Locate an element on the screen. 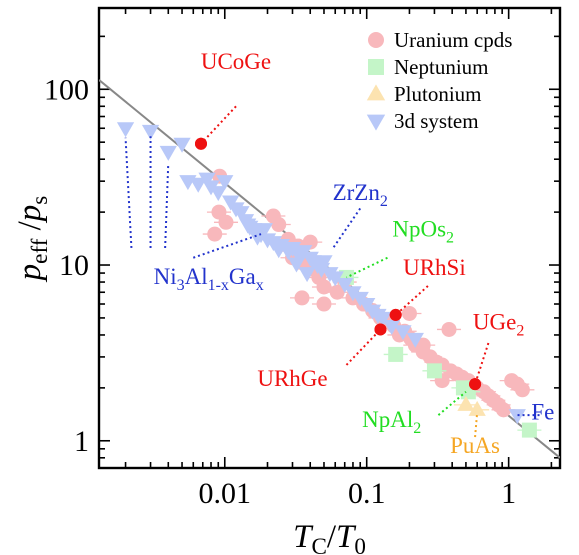 The height and width of the screenshot is (555, 579). y-tick-label: 10 is located at coordinates (74, 265).